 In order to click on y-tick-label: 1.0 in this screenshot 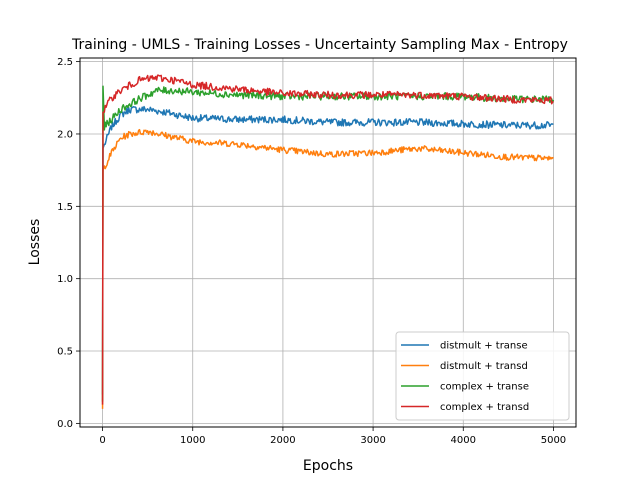, I will do `click(65, 279)`.